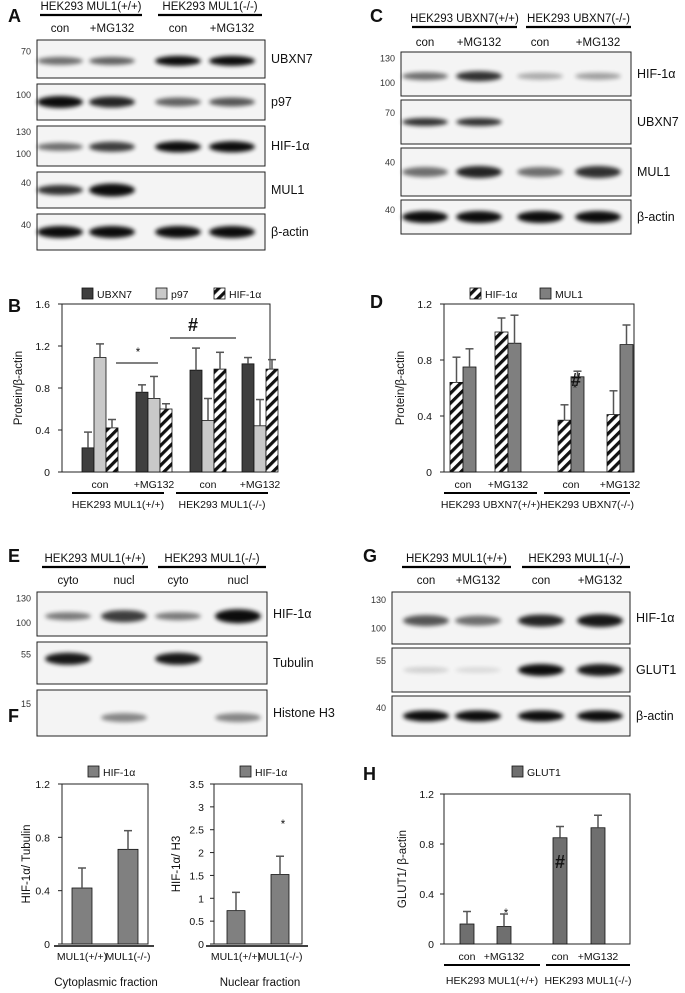 Image resolution: width=685 pixels, height=993 pixels. I want to click on y-axis-label: GLUT1/ β-actin, so click(403, 869).